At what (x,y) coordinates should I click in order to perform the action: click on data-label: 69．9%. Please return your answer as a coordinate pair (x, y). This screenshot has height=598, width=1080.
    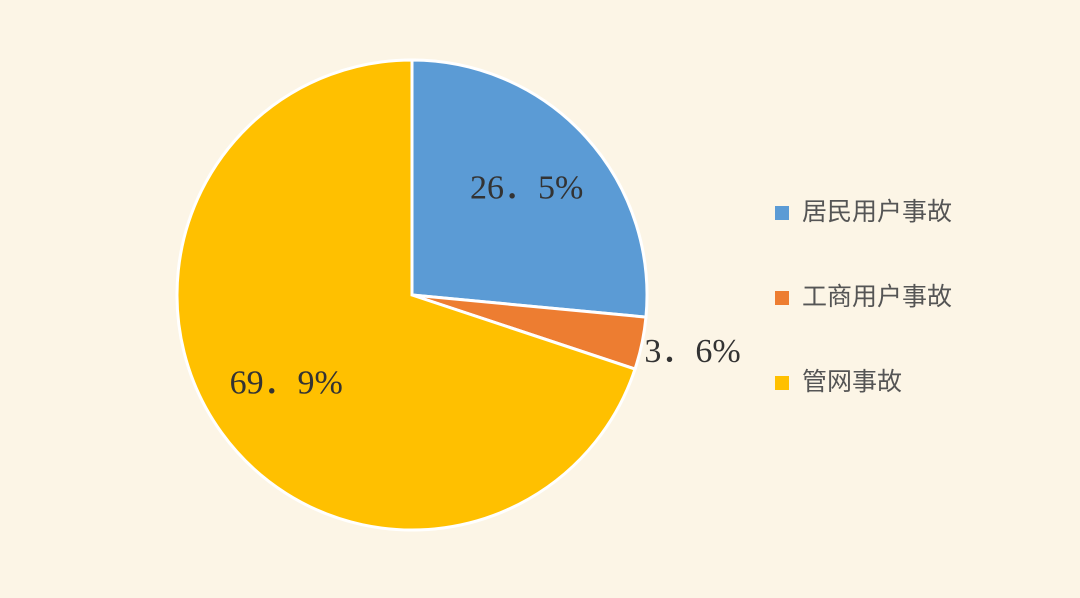
    Looking at the image, I should click on (286, 383).